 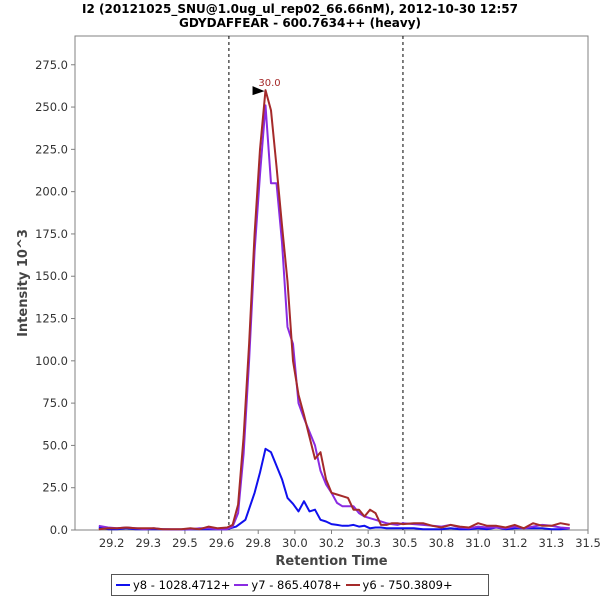 I want to click on x-tick-label: 31.2, so click(x=515, y=543).